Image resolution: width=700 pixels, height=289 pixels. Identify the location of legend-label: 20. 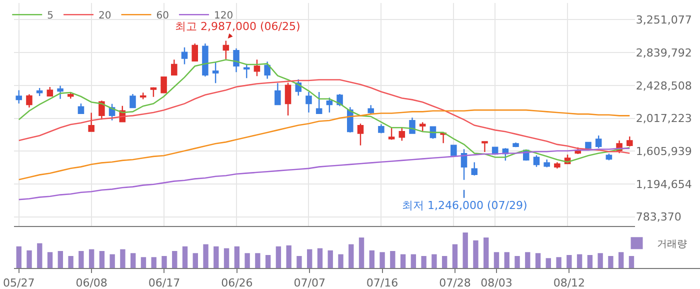
(105, 16).